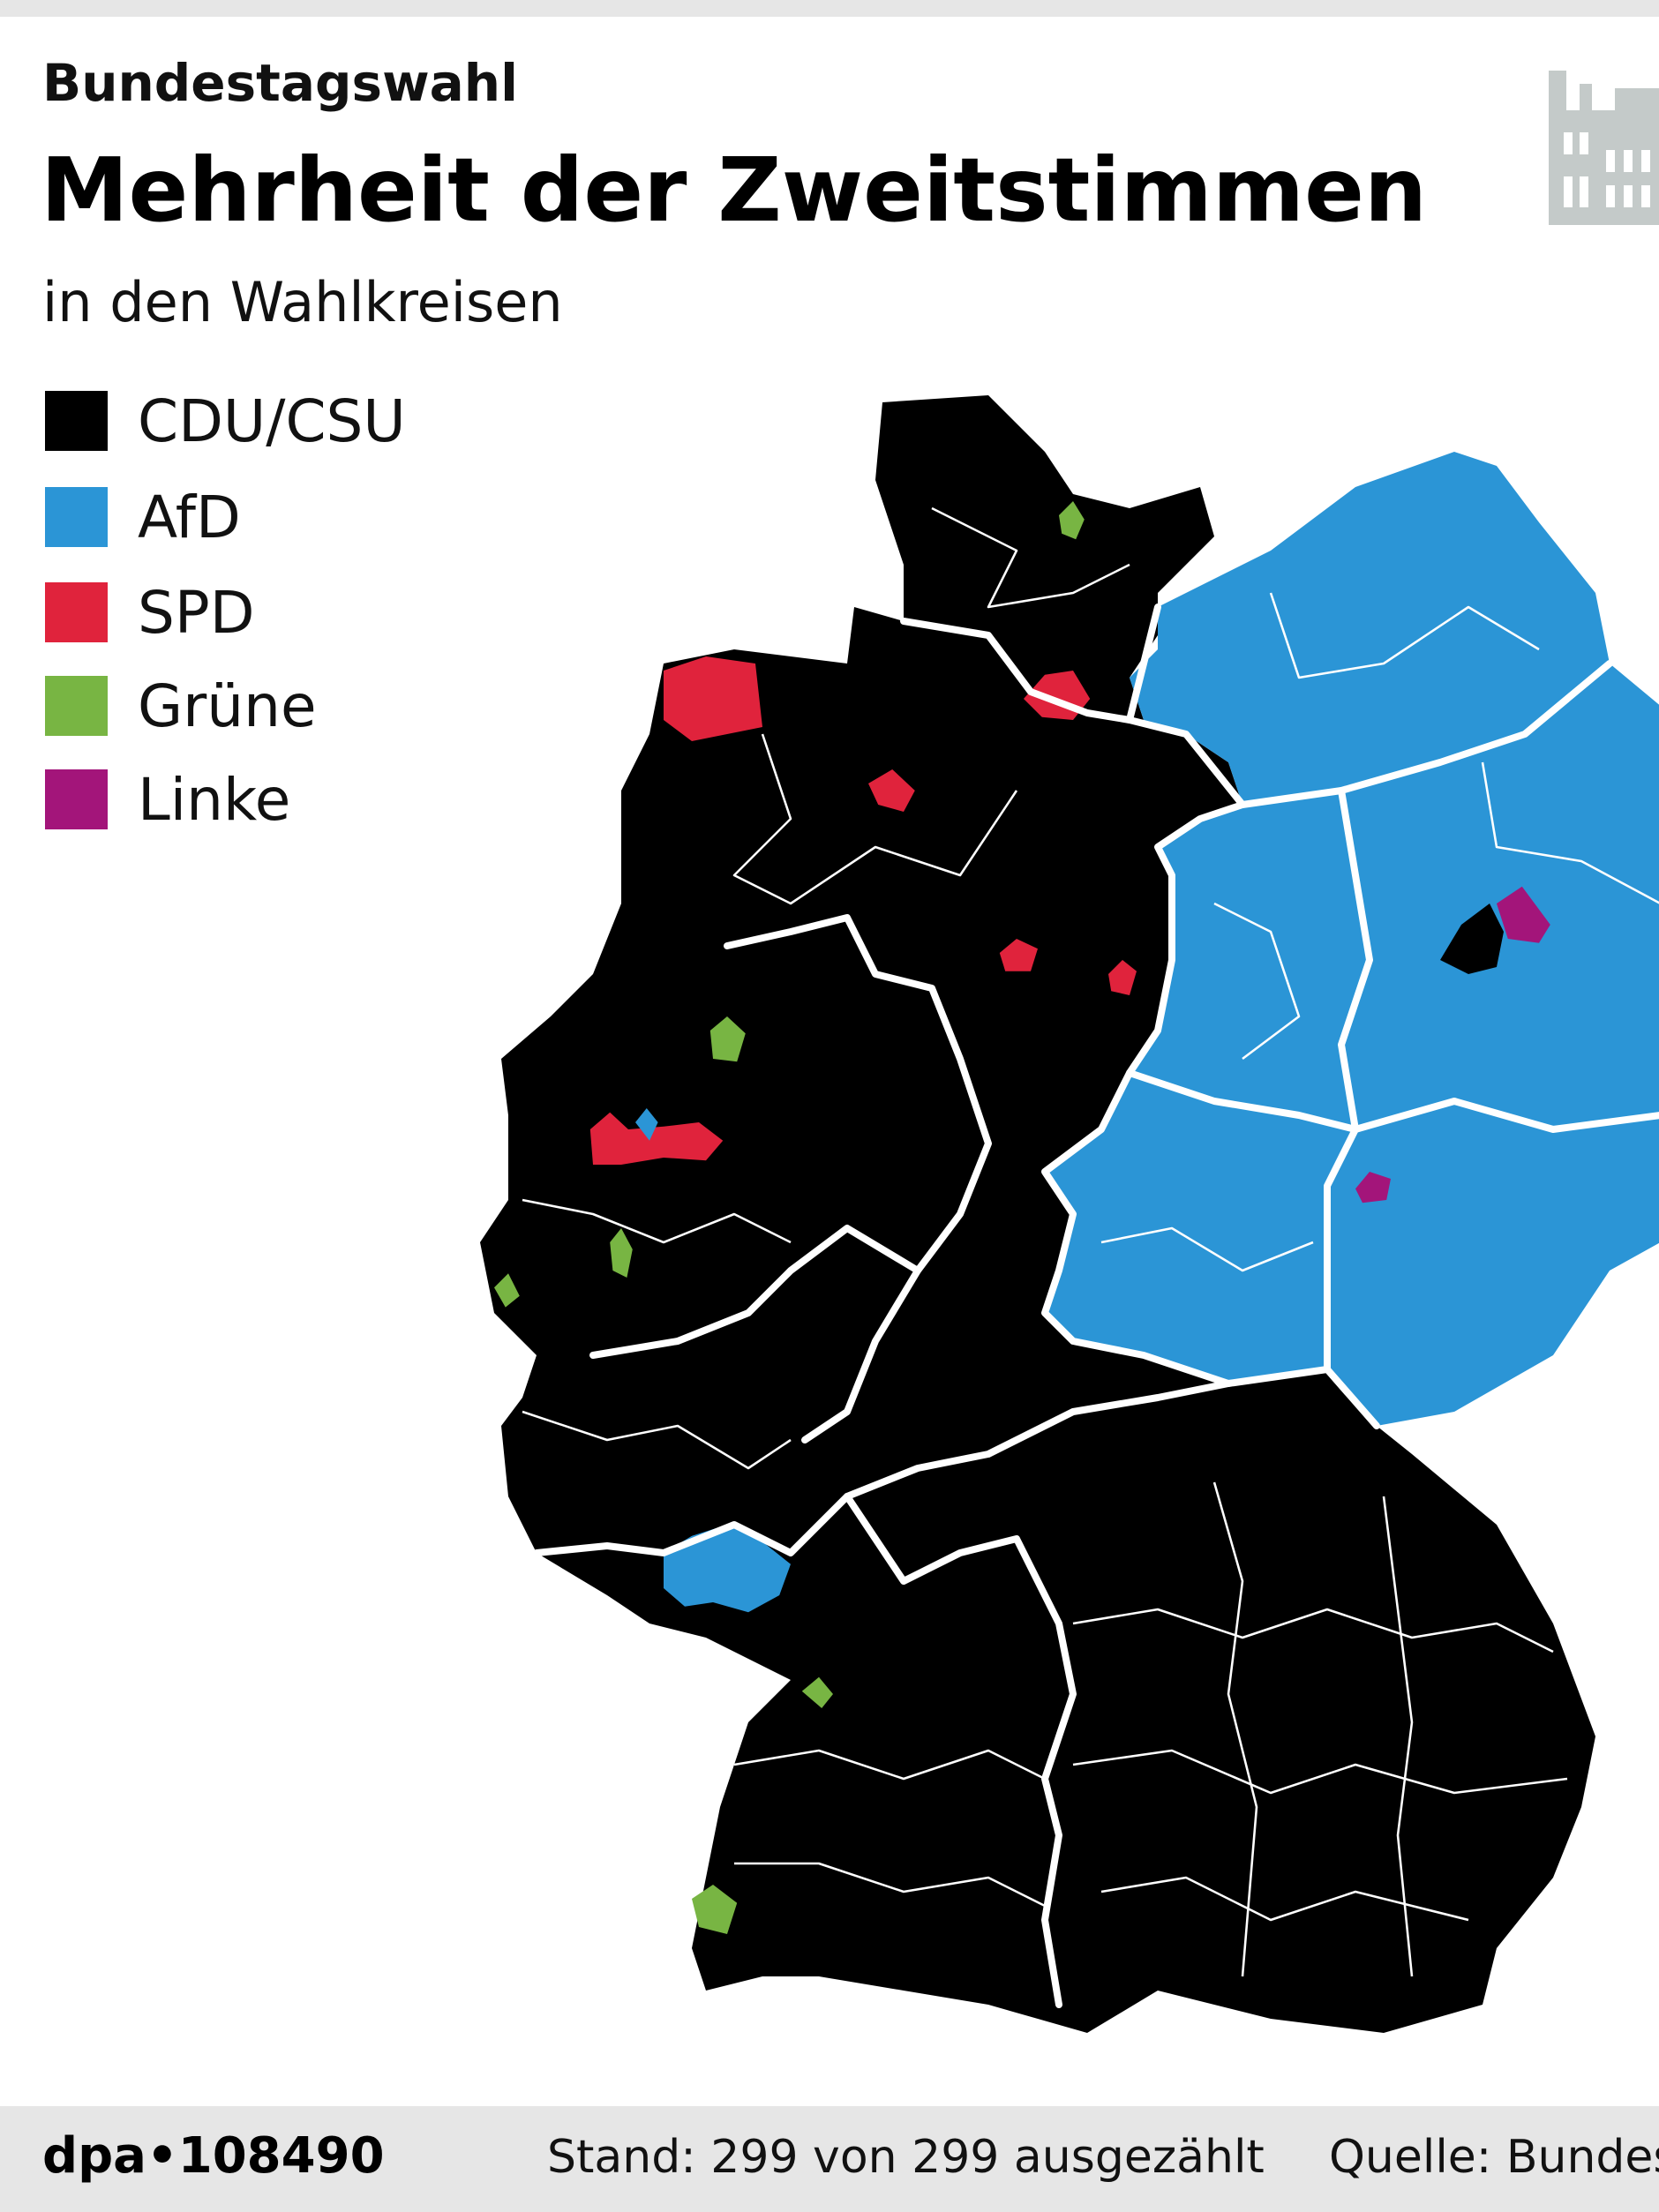 Image resolution: width=1659 pixels, height=2212 pixels. Describe the element at coordinates (272, 421) in the screenshot. I see `legend-label: CDU/CSU` at that location.